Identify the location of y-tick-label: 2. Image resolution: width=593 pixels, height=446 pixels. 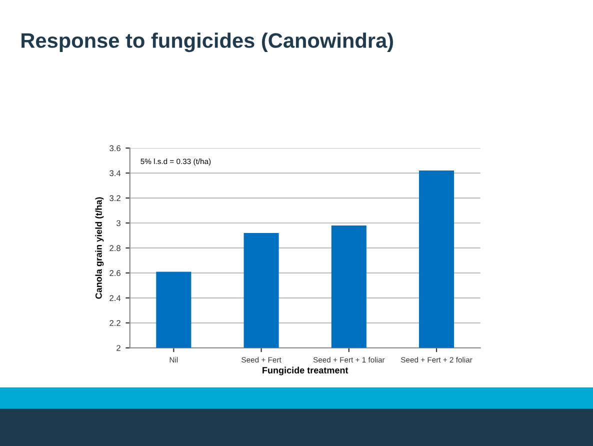
(118, 348).